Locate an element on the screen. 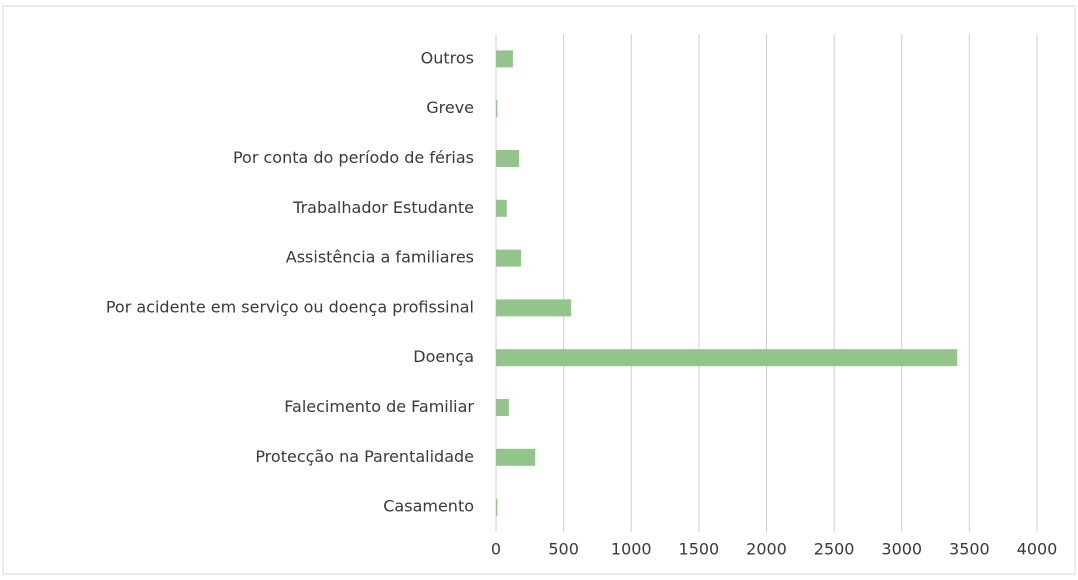 Image resolution: width=1078 pixels, height=580 pixels. y-tick-label: Assistência a familiares is located at coordinates (380, 257).